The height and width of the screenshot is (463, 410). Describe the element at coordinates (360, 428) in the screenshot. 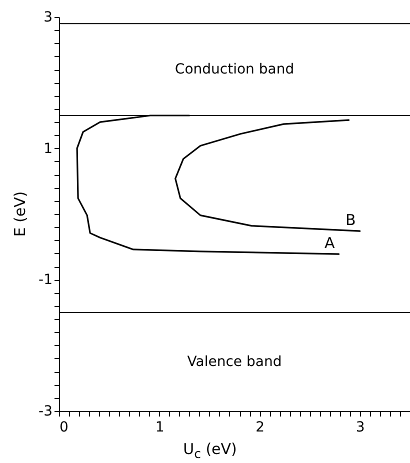

I see `x-tick-label: 3` at that location.